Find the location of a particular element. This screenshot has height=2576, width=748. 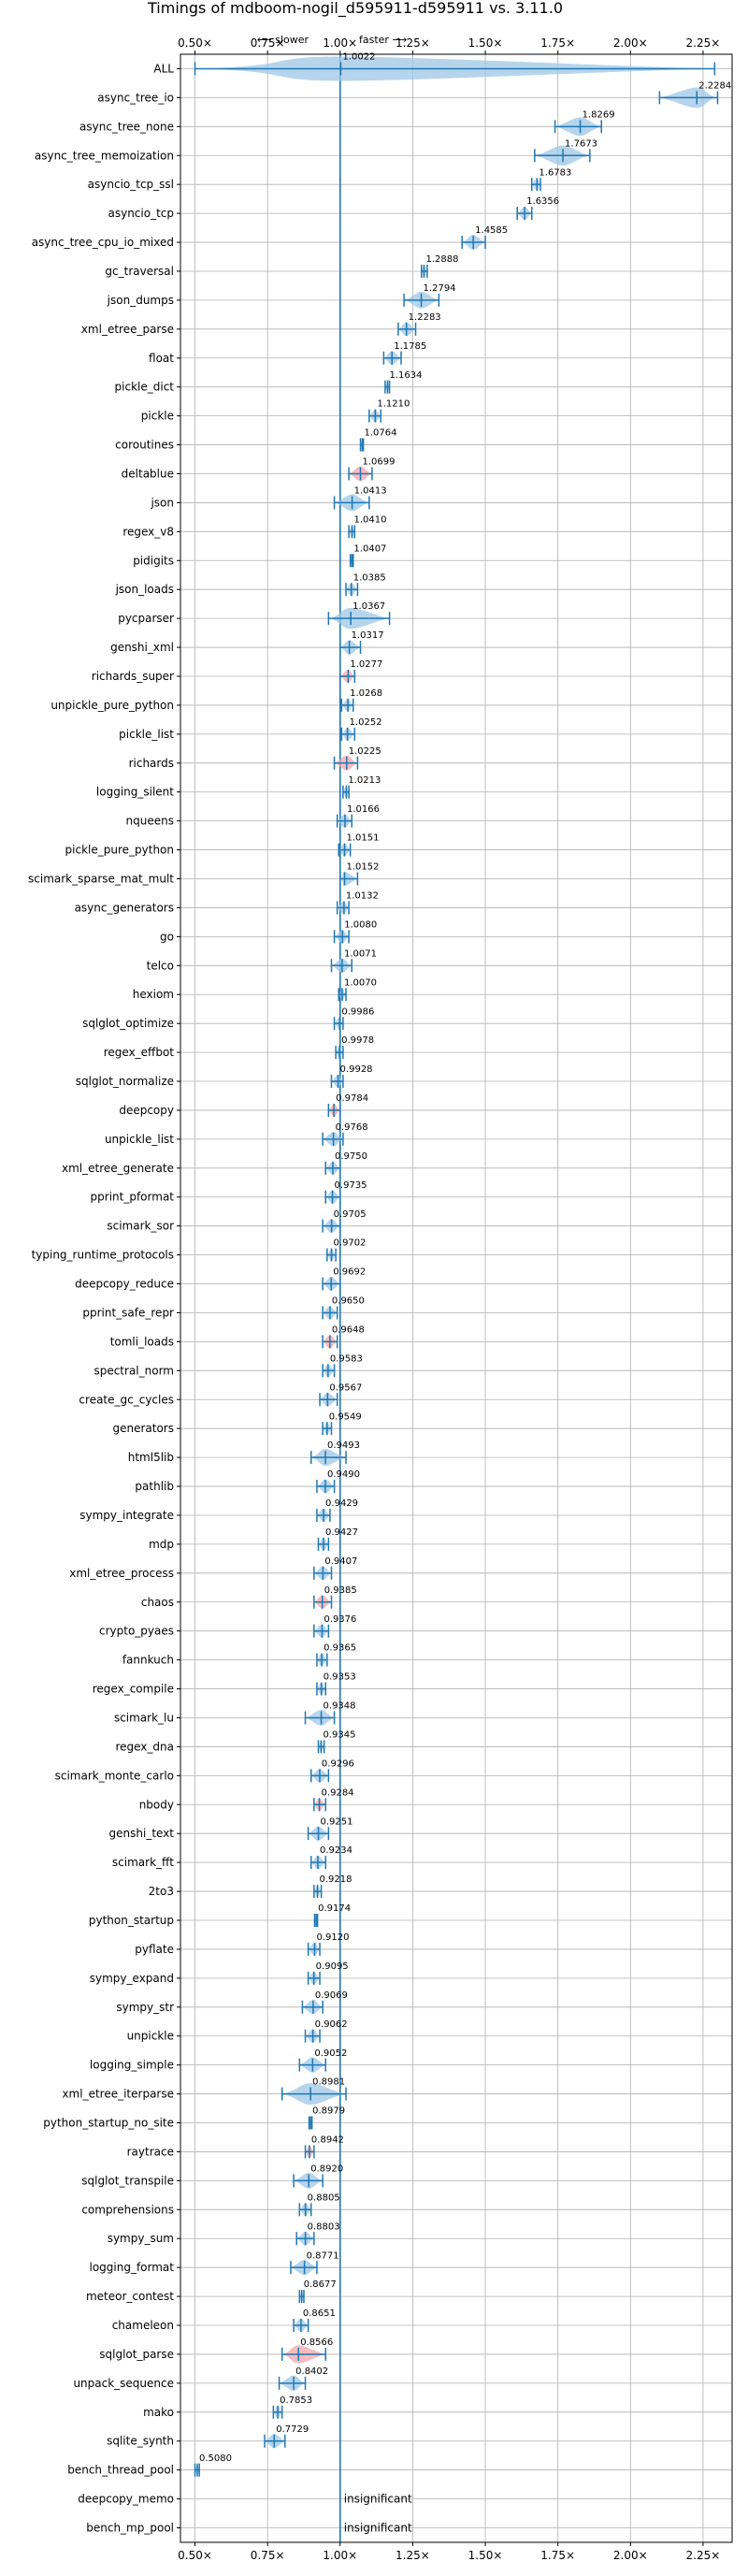

value-label: 0.8805 is located at coordinates (324, 2198).